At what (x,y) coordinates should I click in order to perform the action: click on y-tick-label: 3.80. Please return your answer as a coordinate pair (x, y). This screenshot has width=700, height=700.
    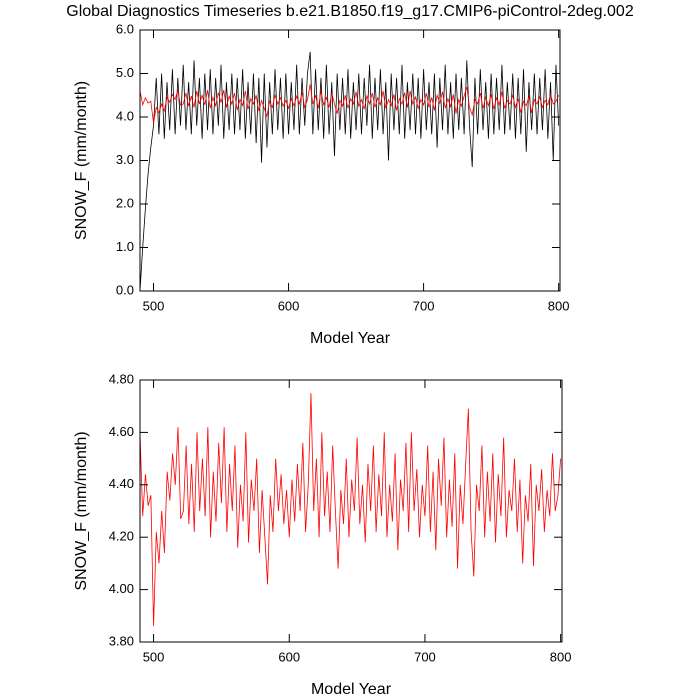
    Looking at the image, I should click on (121, 640).